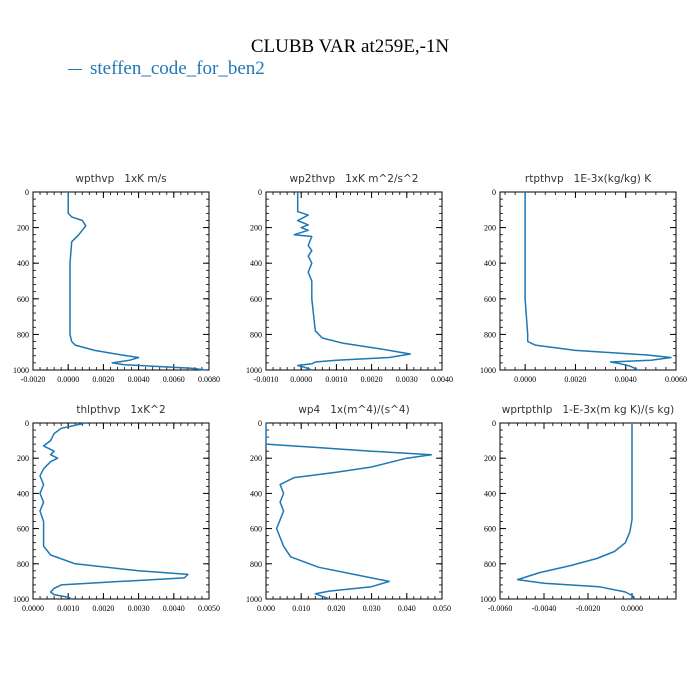 The height and width of the screenshot is (700, 700). What do you see at coordinates (336, 608) in the screenshot?
I see `x-tick-label: 0.020` at bounding box center [336, 608].